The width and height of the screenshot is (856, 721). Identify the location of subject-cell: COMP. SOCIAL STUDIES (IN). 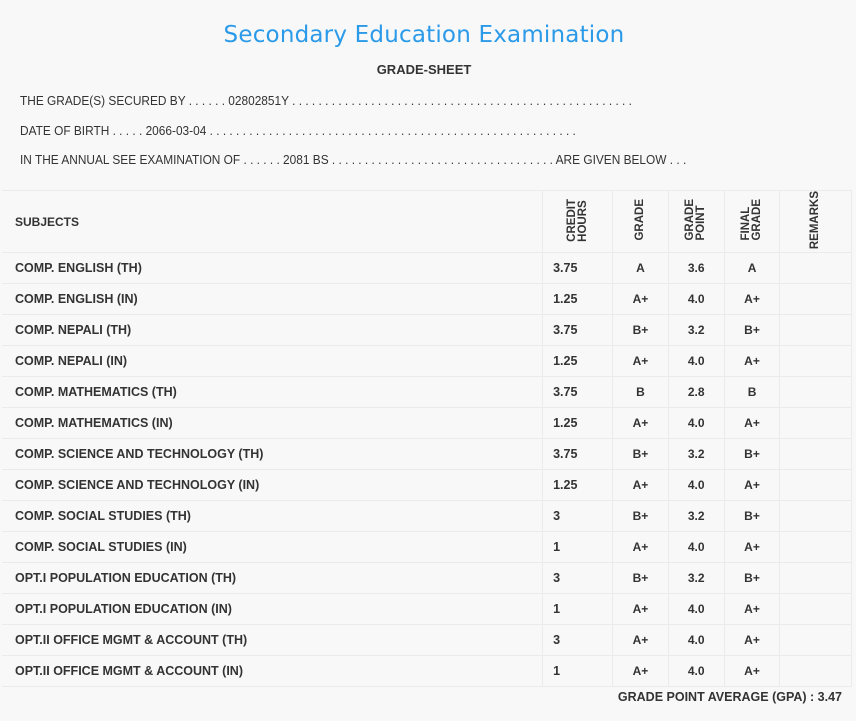
(273, 547).